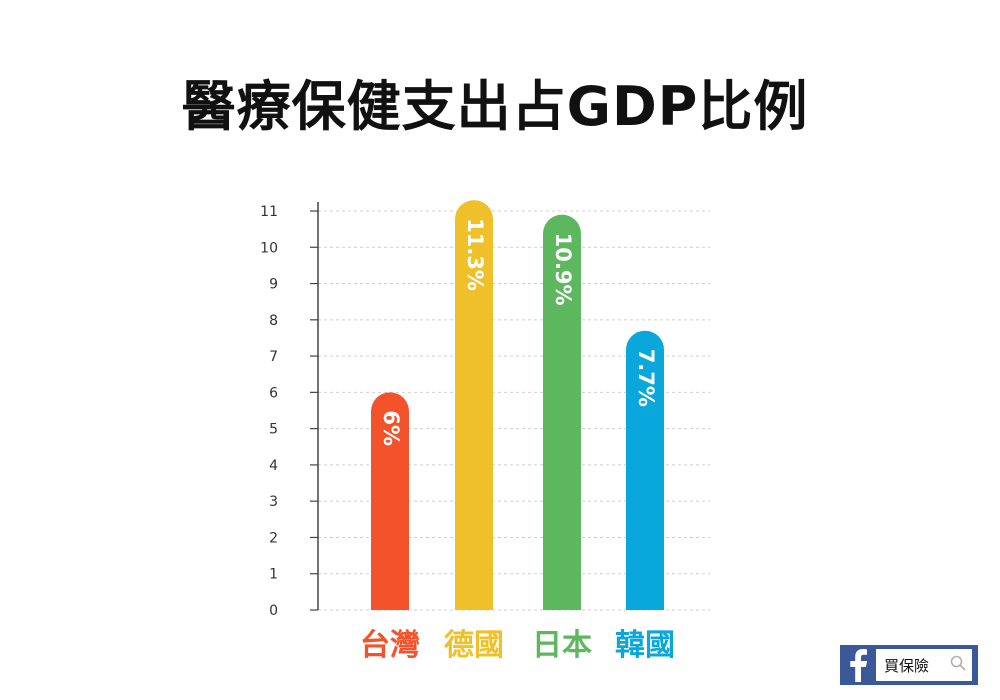 The height and width of the screenshot is (700, 1000). What do you see at coordinates (495, 106) in the screenshot?
I see `chart-title: 醫療保健支出占GDP比例` at bounding box center [495, 106].